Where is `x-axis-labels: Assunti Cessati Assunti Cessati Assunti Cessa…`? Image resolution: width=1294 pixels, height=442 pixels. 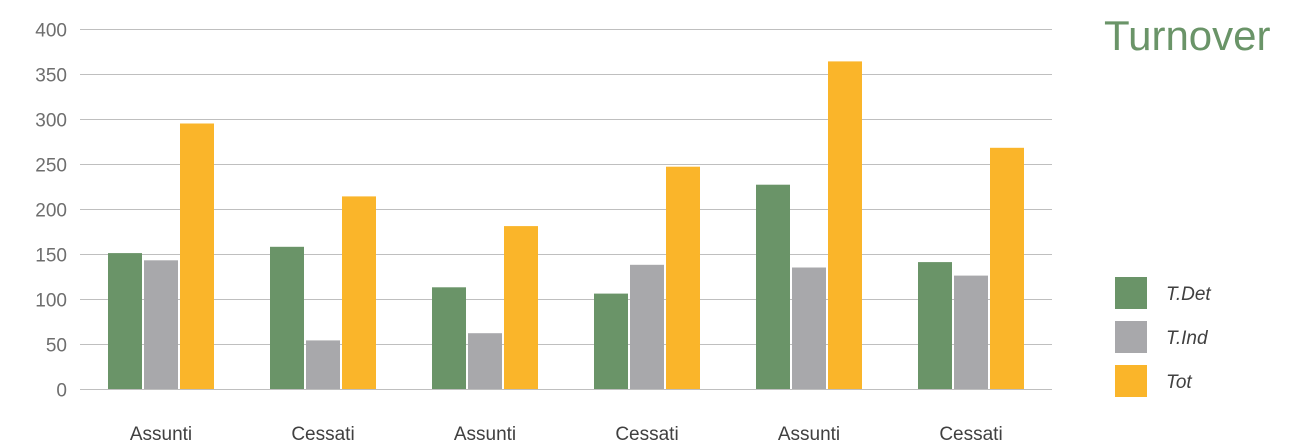
x-axis-labels: Assunti Cessati Assunti Cessati Assunti Cessa… is located at coordinates (566, 433).